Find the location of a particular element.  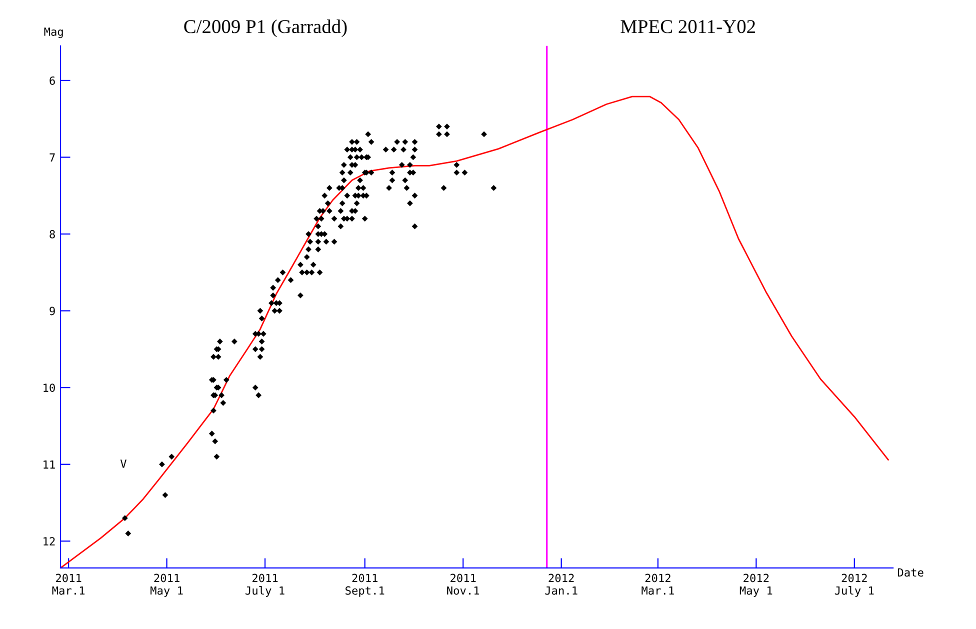

x-tick-label: 2011 Mar.1 is located at coordinates (68, 584).